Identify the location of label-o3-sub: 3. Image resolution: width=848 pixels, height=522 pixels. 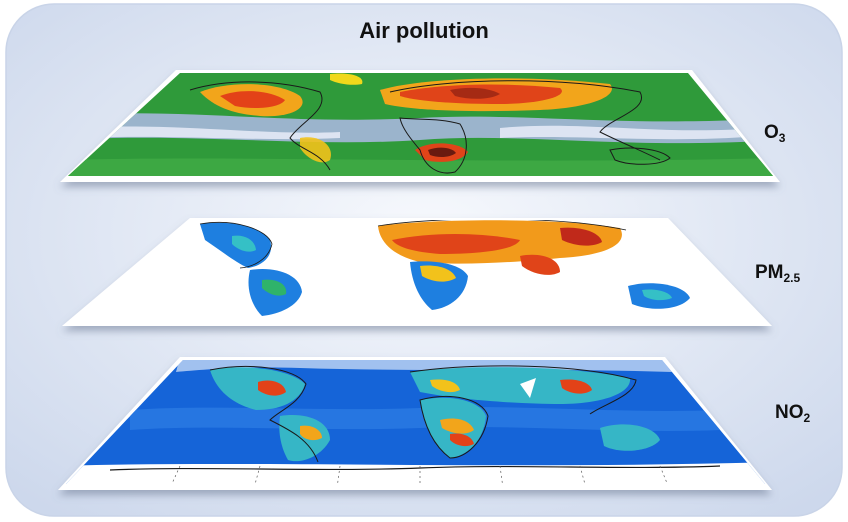
(782, 138).